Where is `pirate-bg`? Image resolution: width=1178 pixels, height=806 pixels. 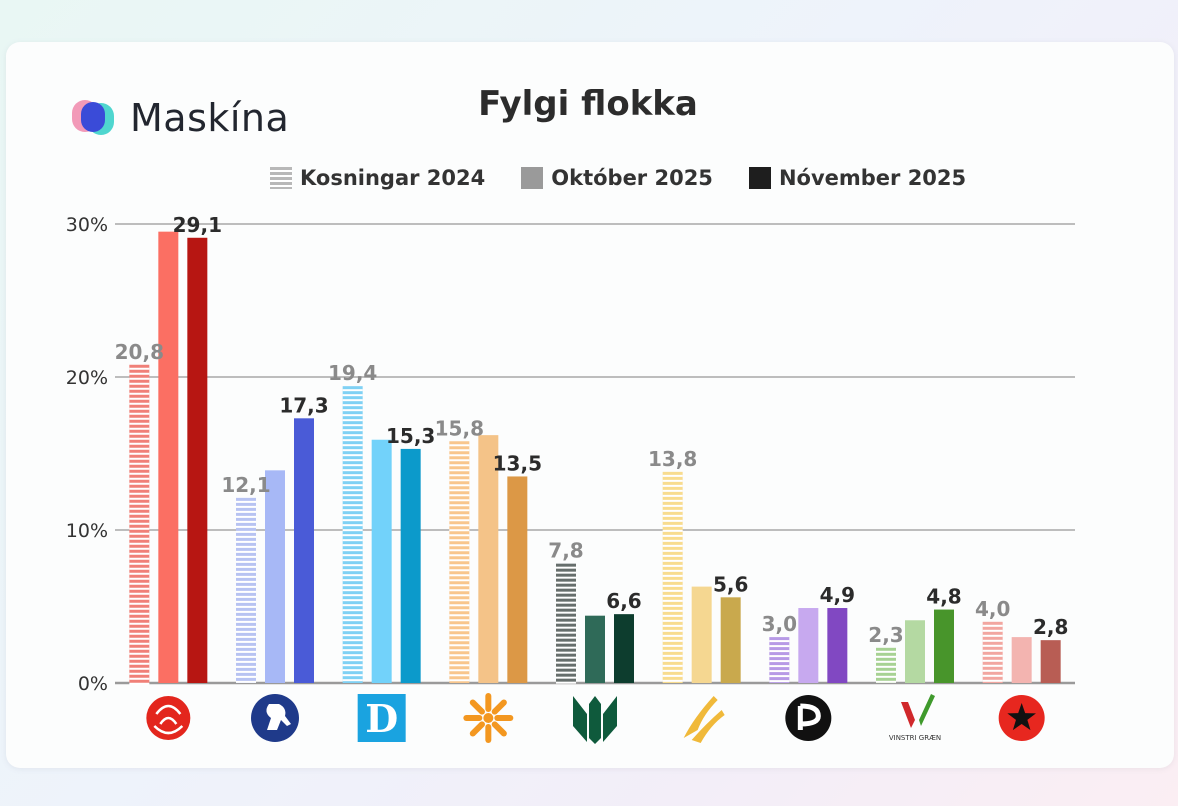
pirate-bg is located at coordinates (808, 718).